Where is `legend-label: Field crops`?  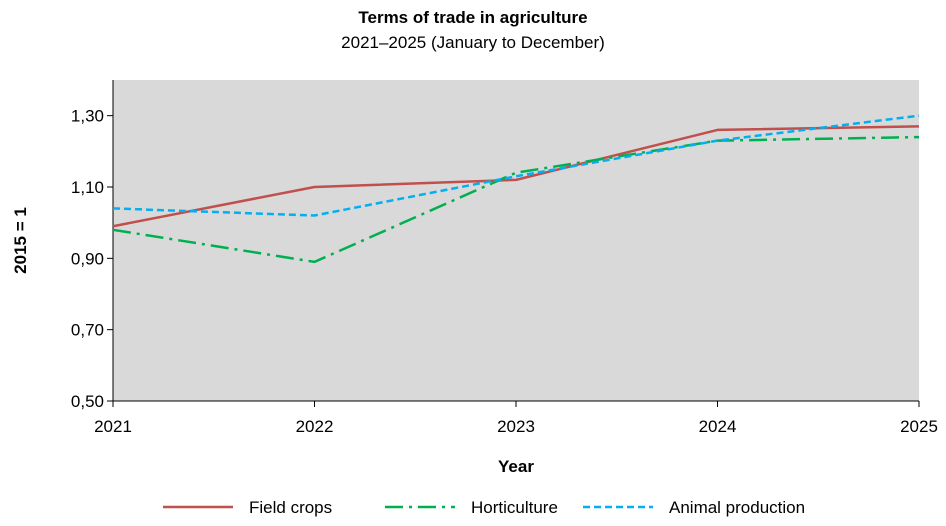 legend-label: Field crops is located at coordinates (290, 507).